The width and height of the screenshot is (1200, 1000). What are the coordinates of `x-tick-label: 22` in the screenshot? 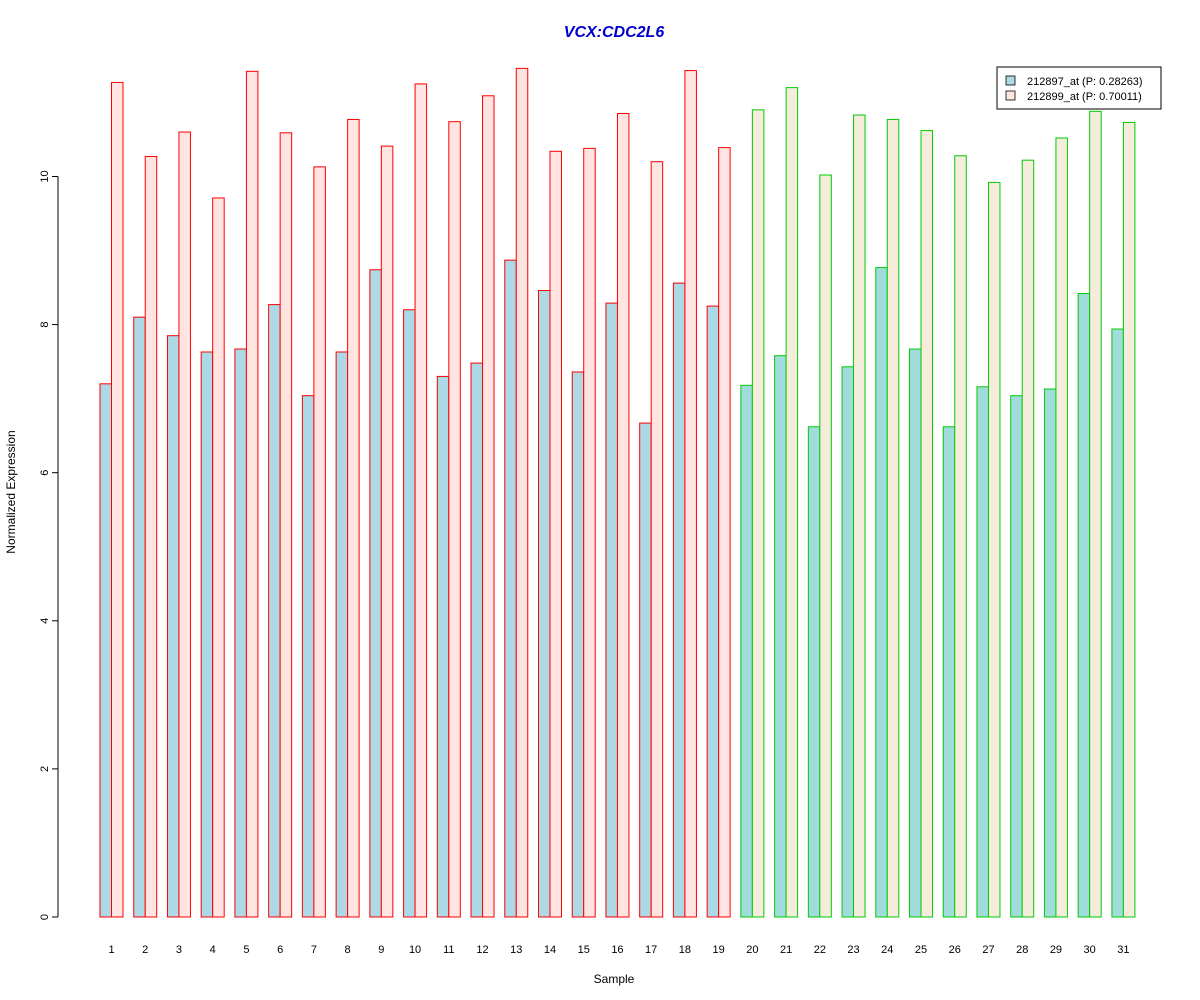 It's located at (820, 950).